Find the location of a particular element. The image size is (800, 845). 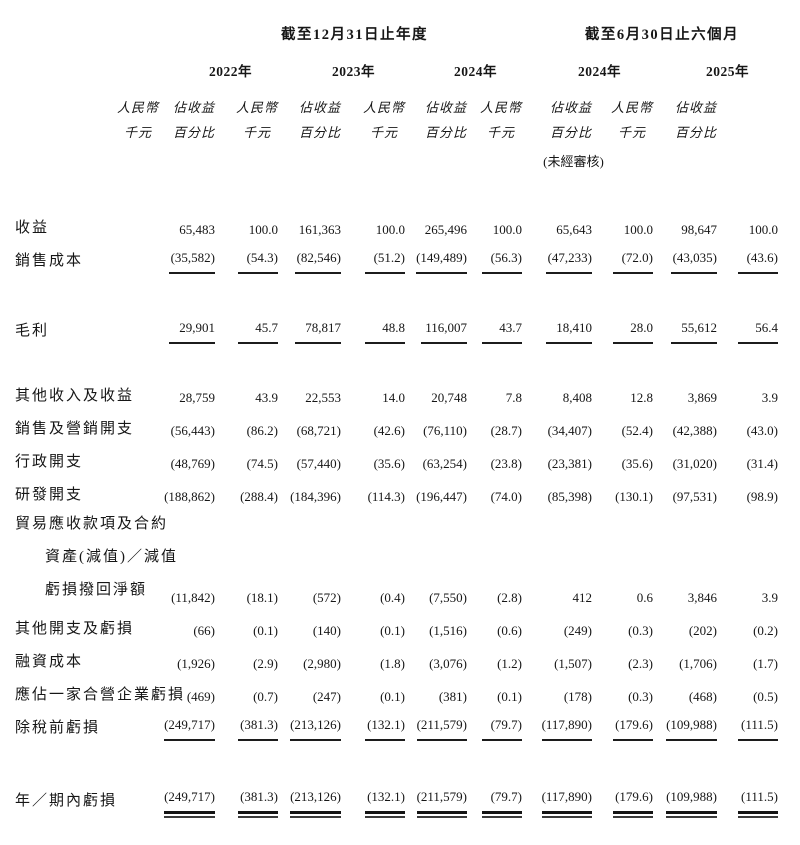

cell-value: (97,531) is located at coordinates (685, 497).